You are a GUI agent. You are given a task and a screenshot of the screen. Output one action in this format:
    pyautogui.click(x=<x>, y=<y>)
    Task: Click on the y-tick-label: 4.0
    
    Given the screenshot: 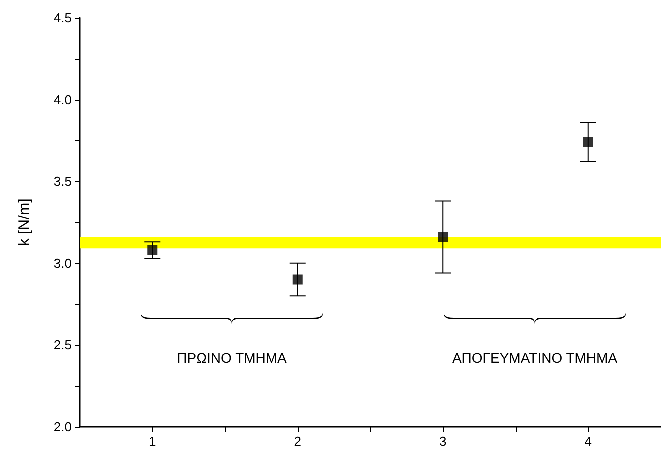 What is the action you would take?
    pyautogui.click(x=63, y=100)
    